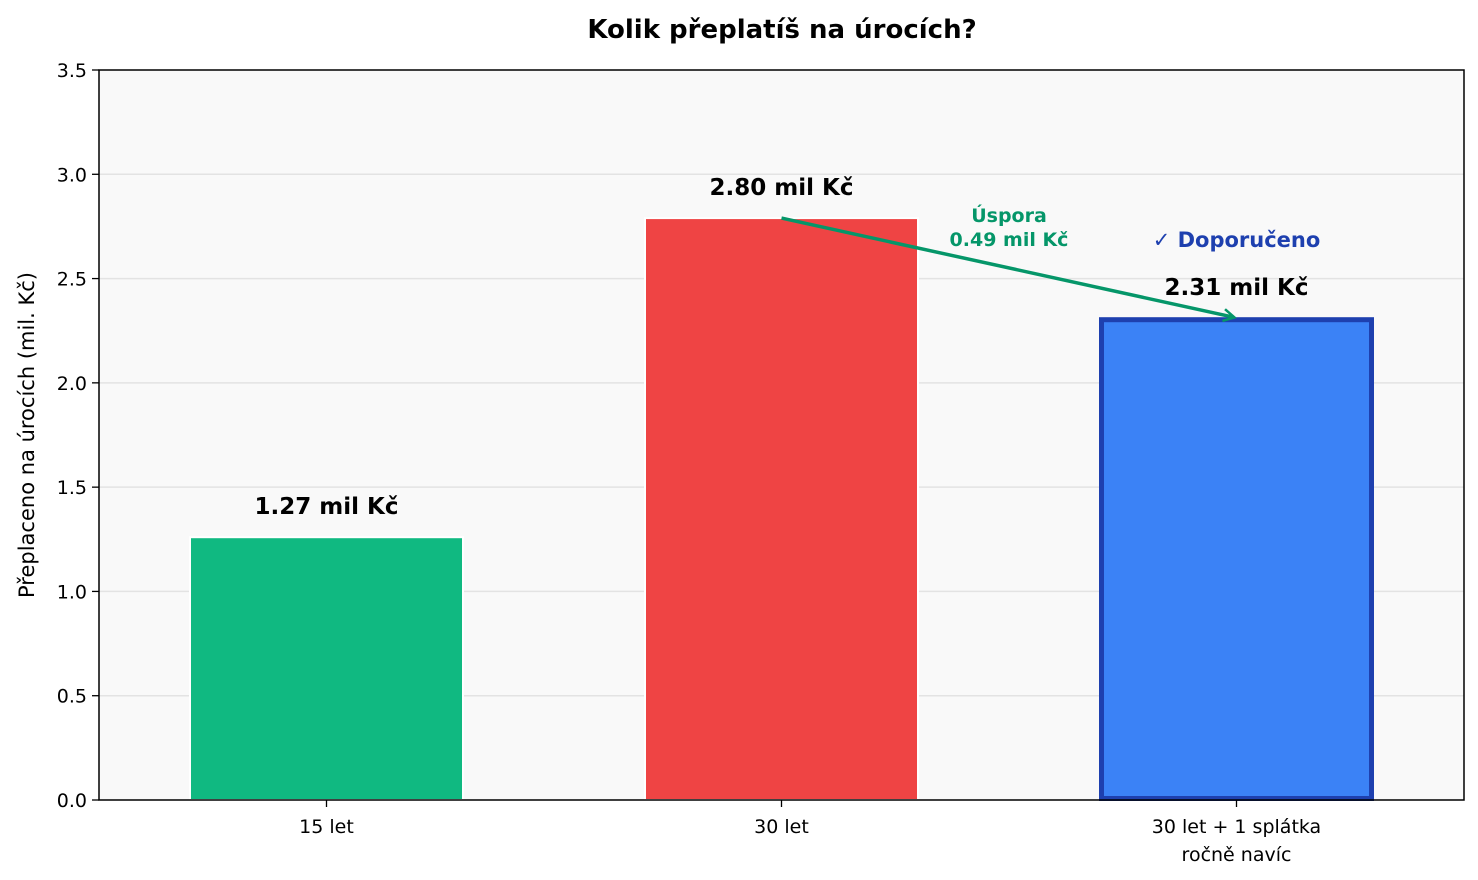  What do you see at coordinates (72, 175) in the screenshot?
I see `y-tick-label: 3.0` at bounding box center [72, 175].